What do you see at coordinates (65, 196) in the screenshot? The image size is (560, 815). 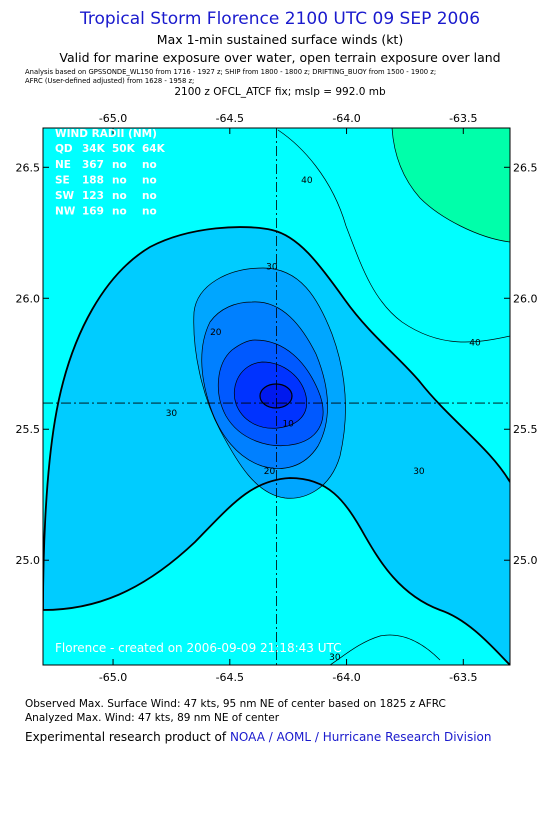 I see `wind-radii-cell: SW` at bounding box center [65, 196].